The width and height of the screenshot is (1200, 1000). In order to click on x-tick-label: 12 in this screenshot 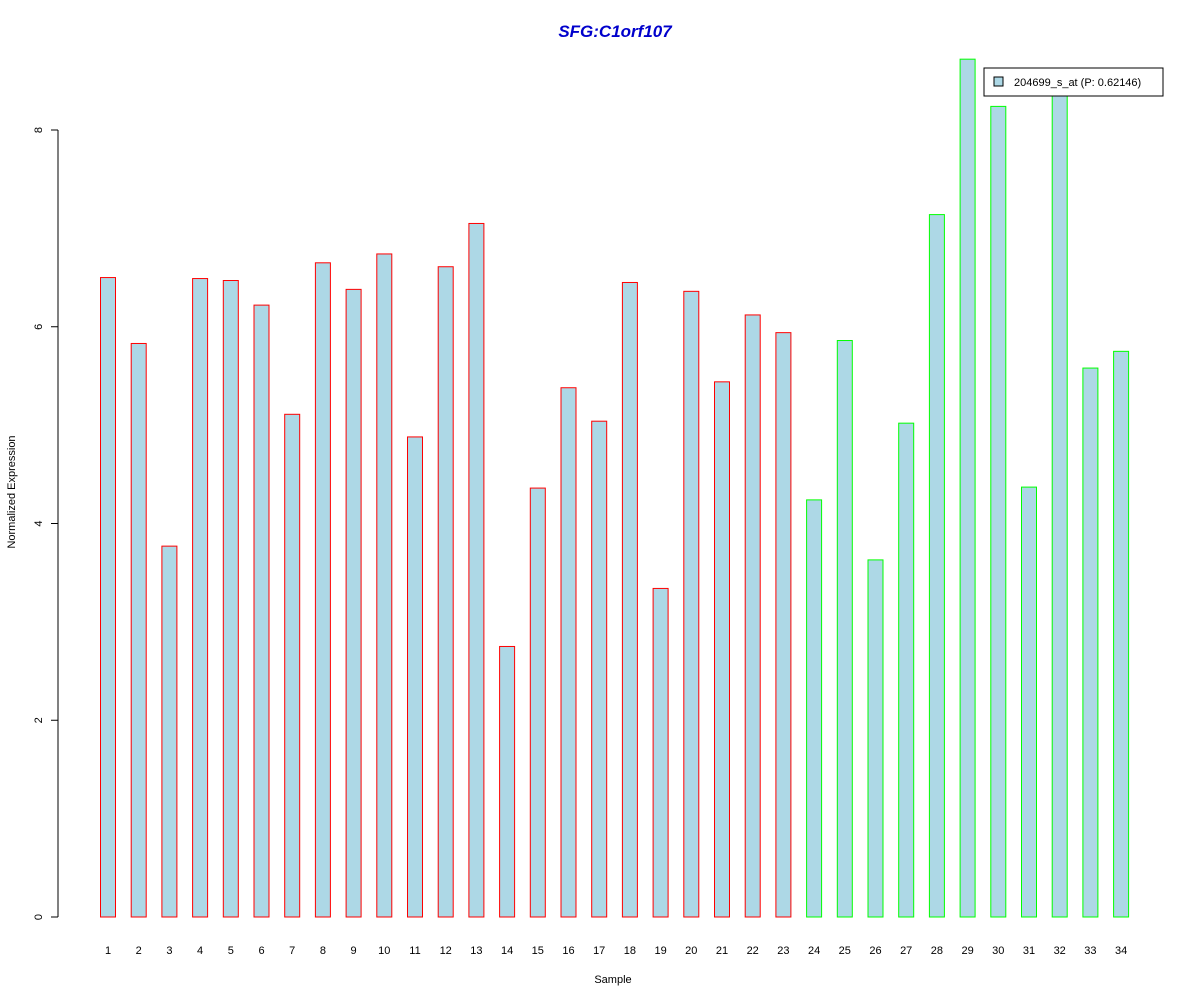, I will do `click(446, 951)`.